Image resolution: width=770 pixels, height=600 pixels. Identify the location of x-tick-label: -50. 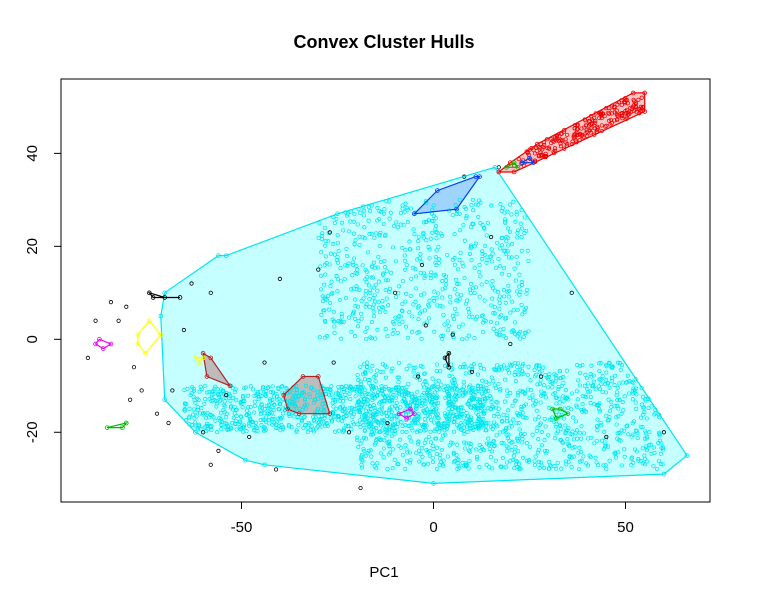
(242, 527).